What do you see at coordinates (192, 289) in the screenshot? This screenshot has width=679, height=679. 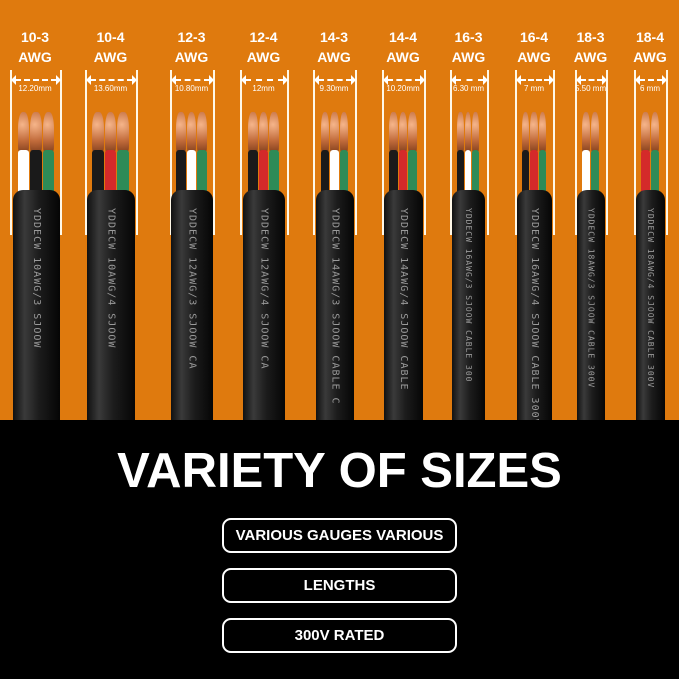 I see `cable-print: YDDECW 12AWG/3 SJOOW CA` at bounding box center [192, 289].